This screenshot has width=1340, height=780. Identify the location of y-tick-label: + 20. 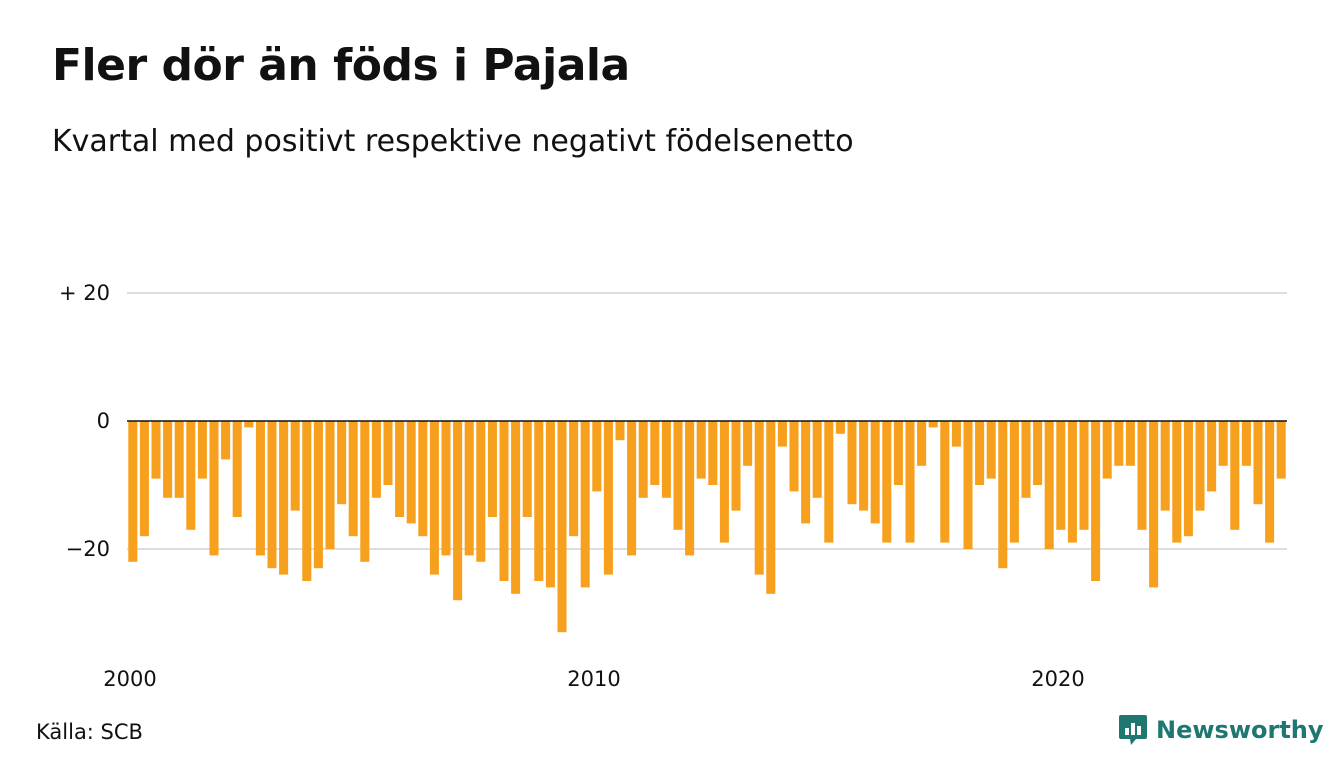
(84, 293).